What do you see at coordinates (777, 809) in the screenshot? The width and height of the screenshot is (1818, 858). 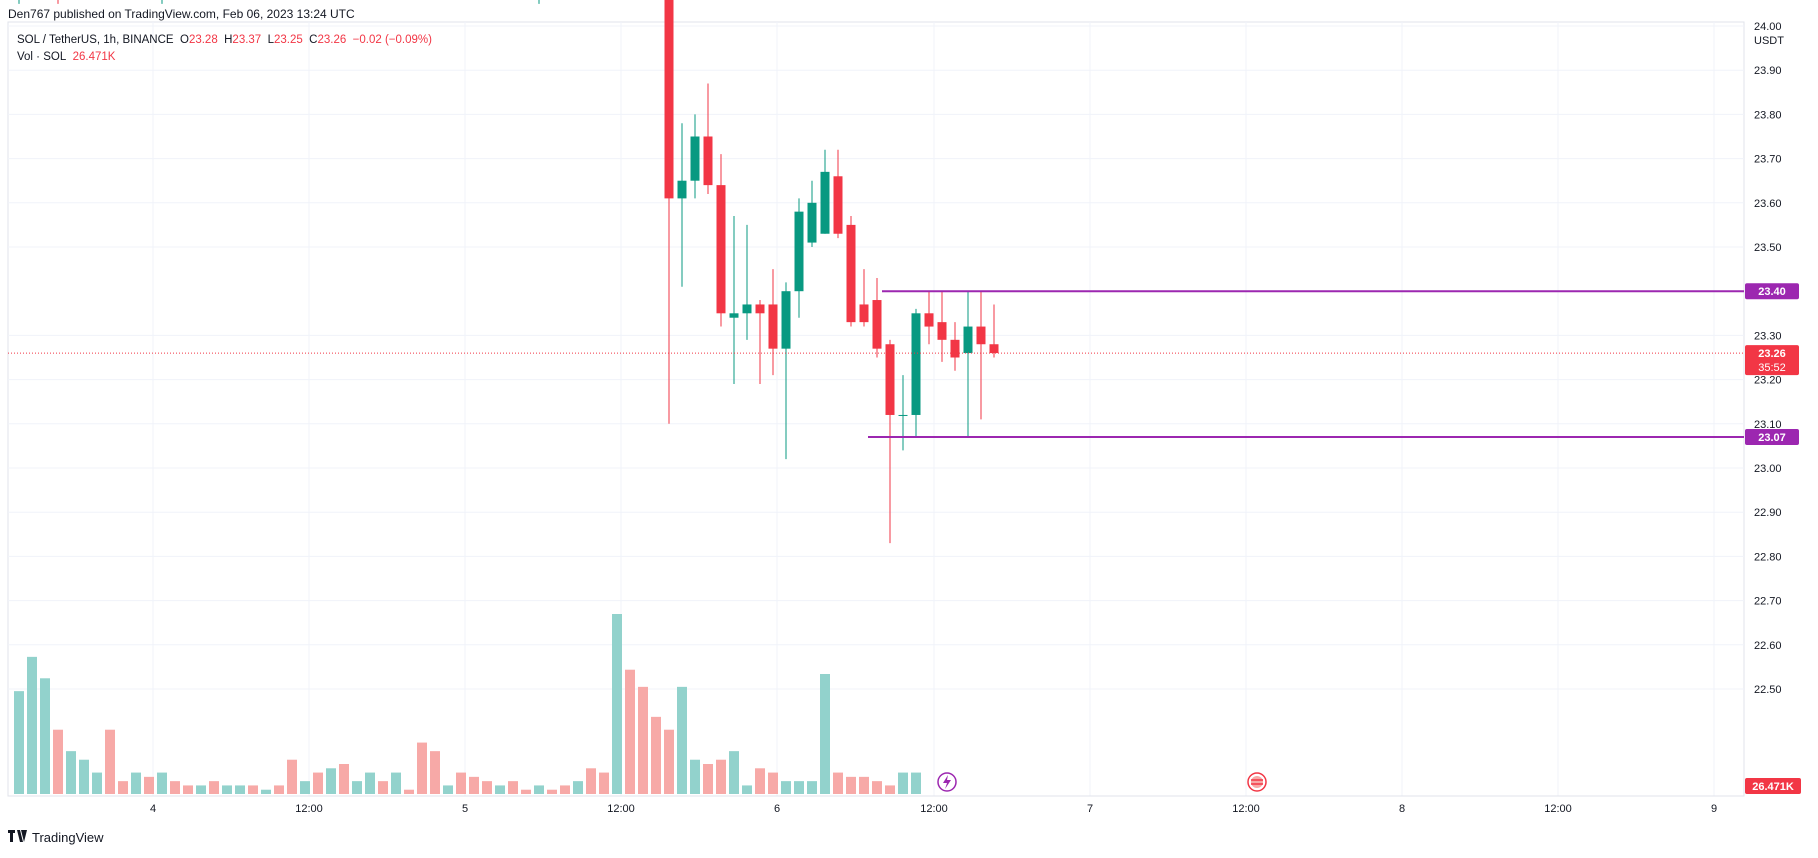 I see `time-tick-label: 6` at bounding box center [777, 809].